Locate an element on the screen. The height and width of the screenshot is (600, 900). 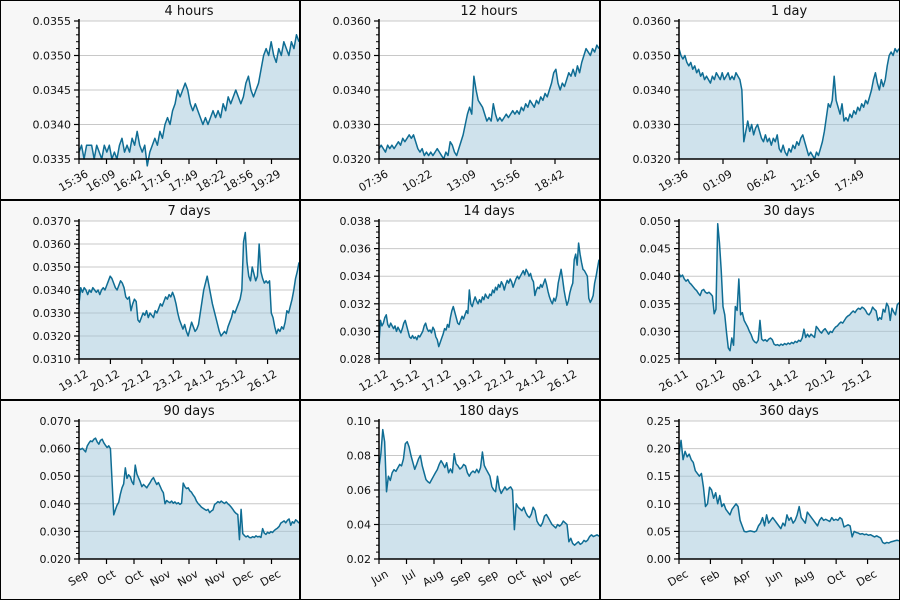
chart-title: 360 days is located at coordinates (789, 411).